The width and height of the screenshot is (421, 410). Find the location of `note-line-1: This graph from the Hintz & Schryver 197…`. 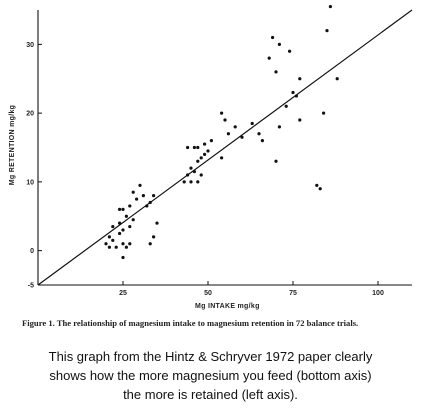

note-line-1: This graph from the Hintz & Schryver 197… is located at coordinates (210, 356).